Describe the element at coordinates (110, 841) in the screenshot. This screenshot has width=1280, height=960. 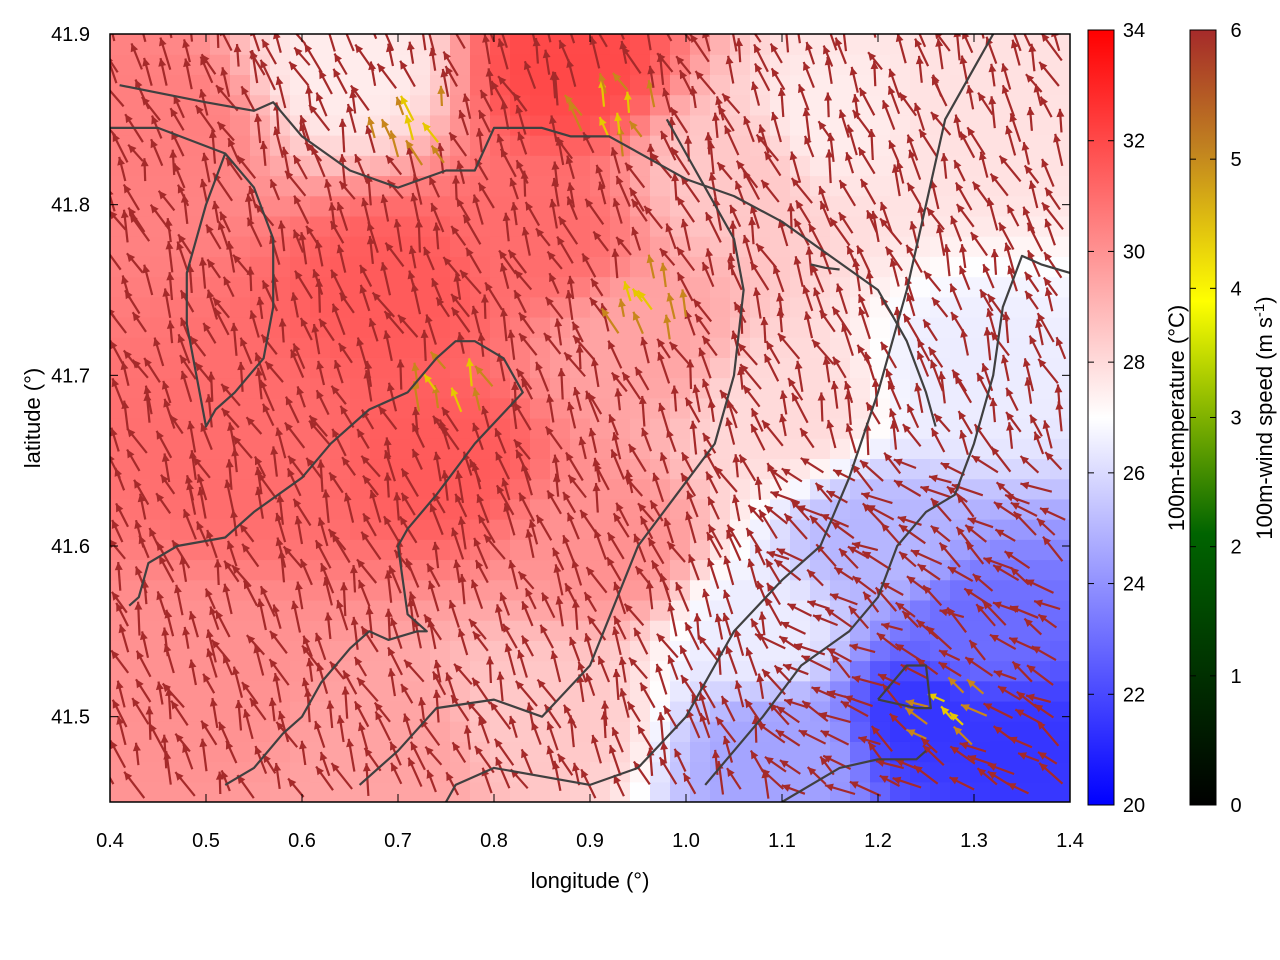
I see `x-tick-label: 0.4` at that location.